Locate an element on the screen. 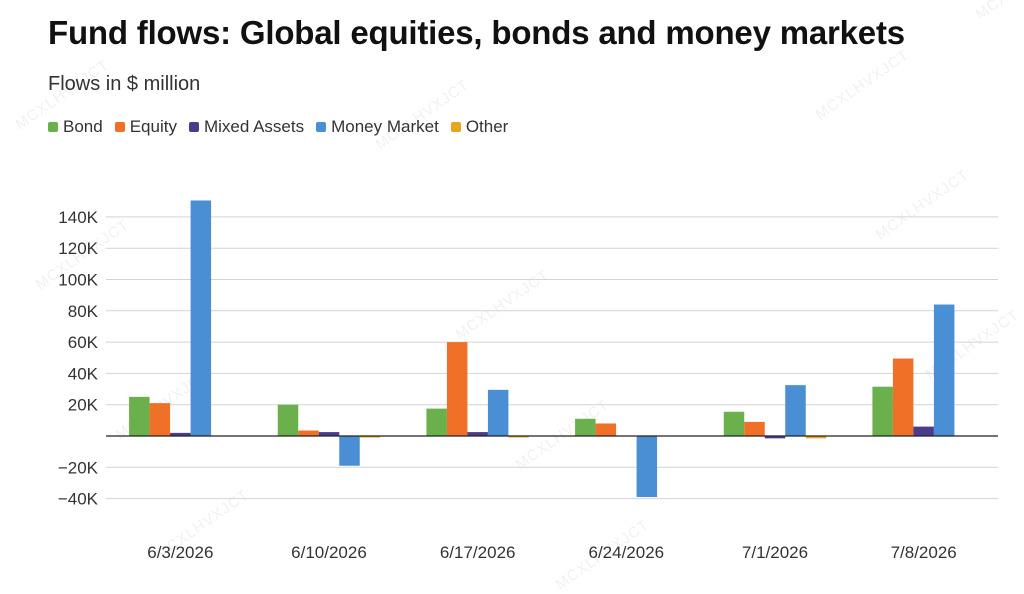  y-tick-label: 120K is located at coordinates (78, 248).